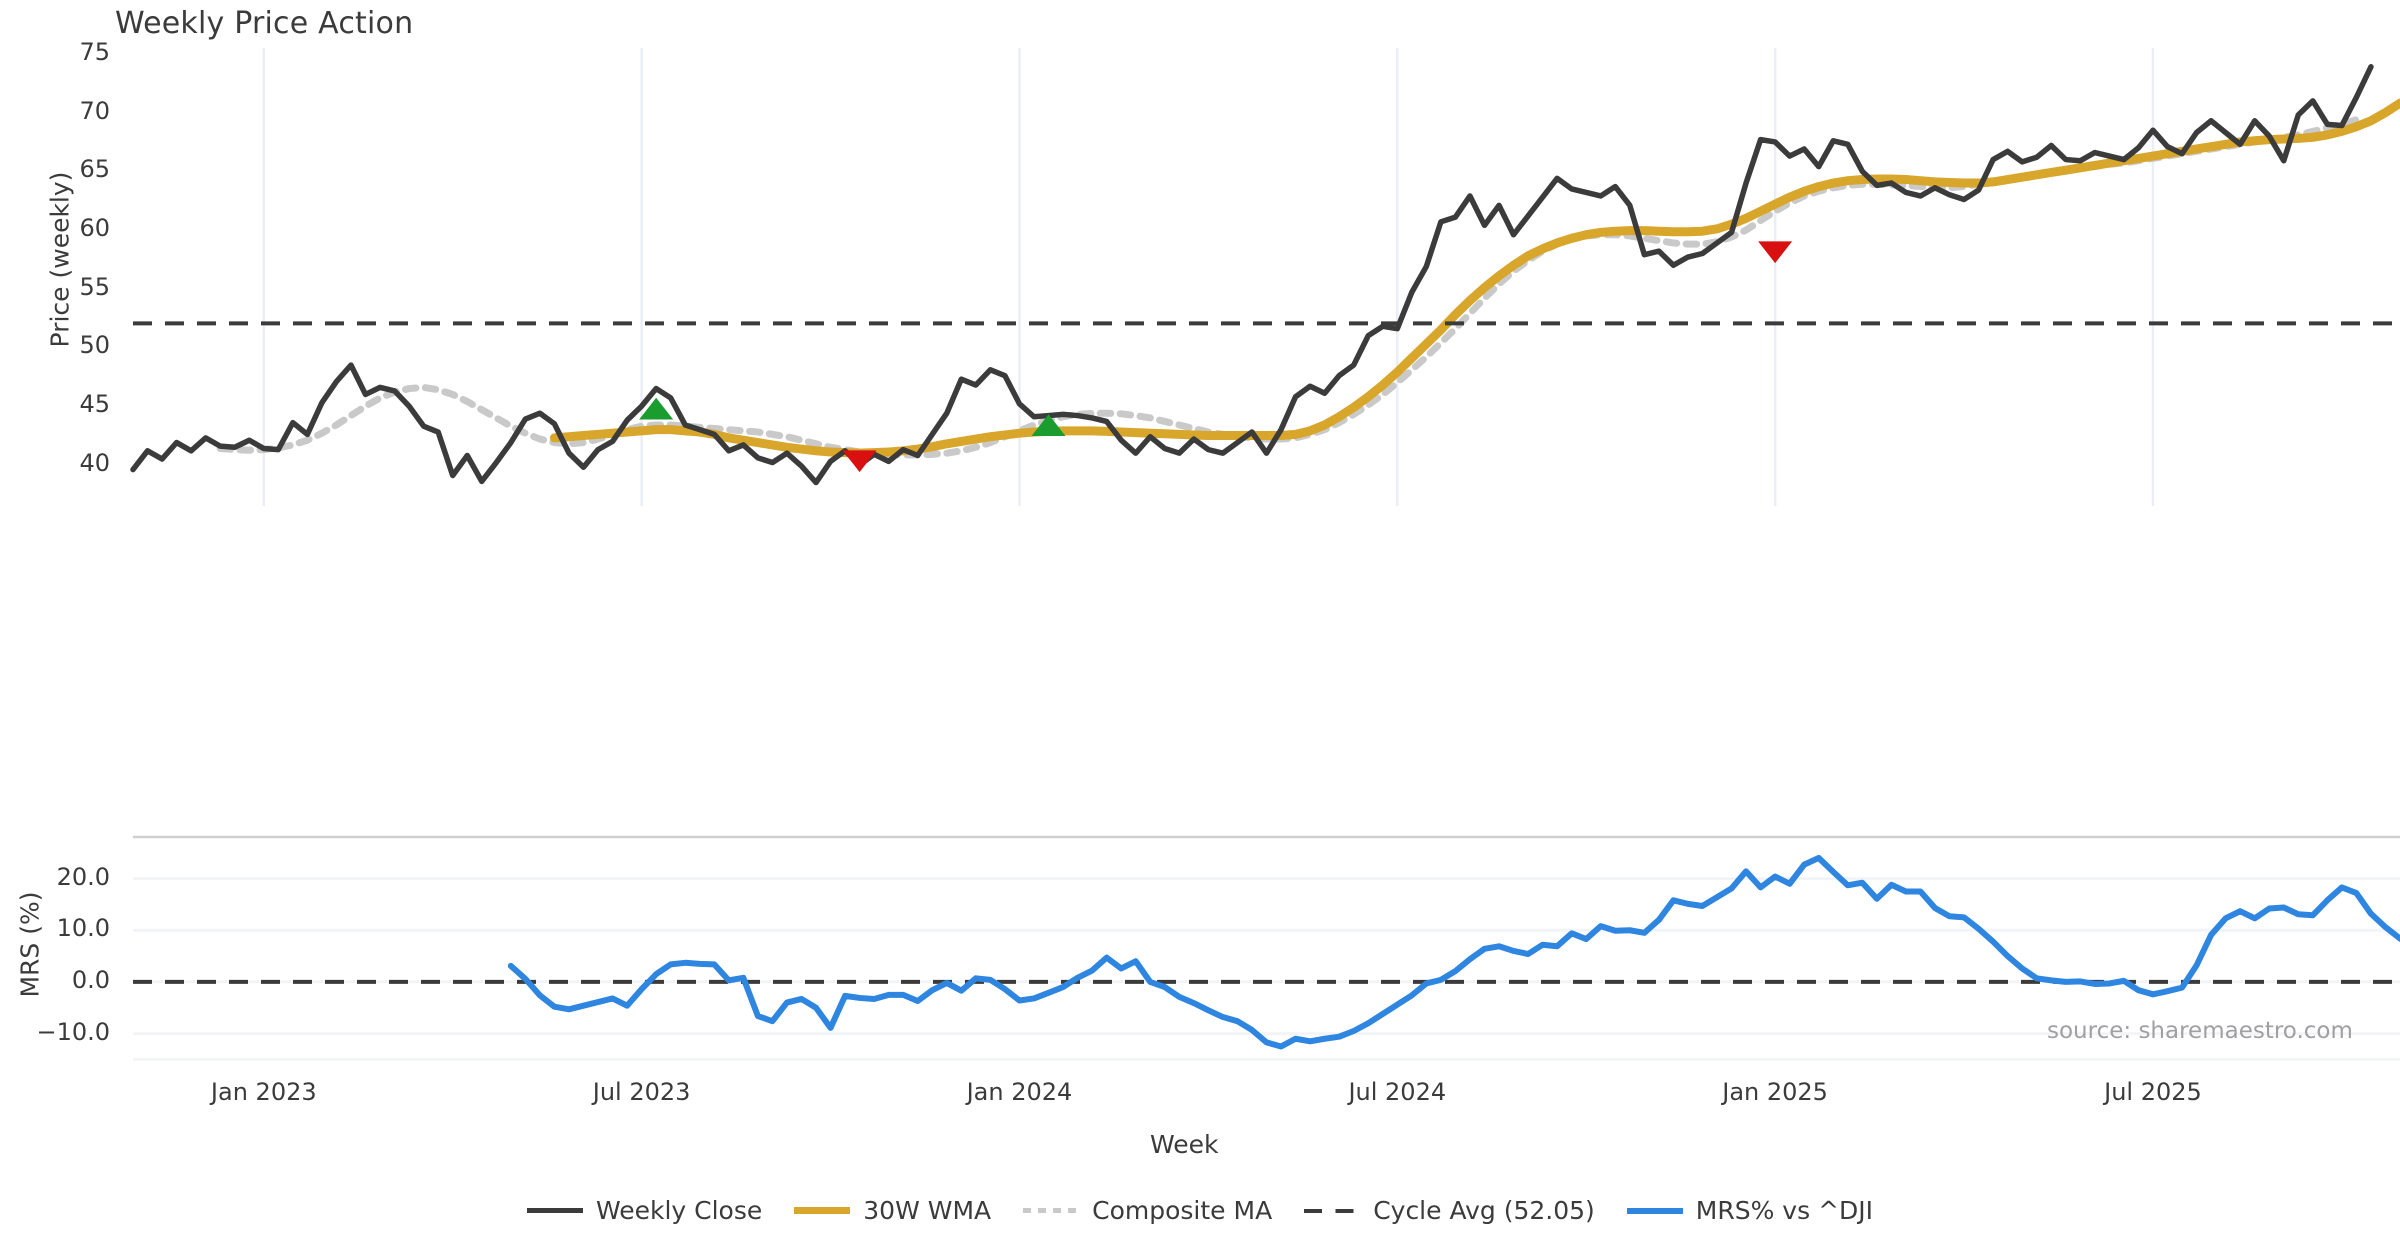 The image size is (2400, 1260). What do you see at coordinates (94, 404) in the screenshot?
I see `price-y-tick-45: 45` at bounding box center [94, 404].